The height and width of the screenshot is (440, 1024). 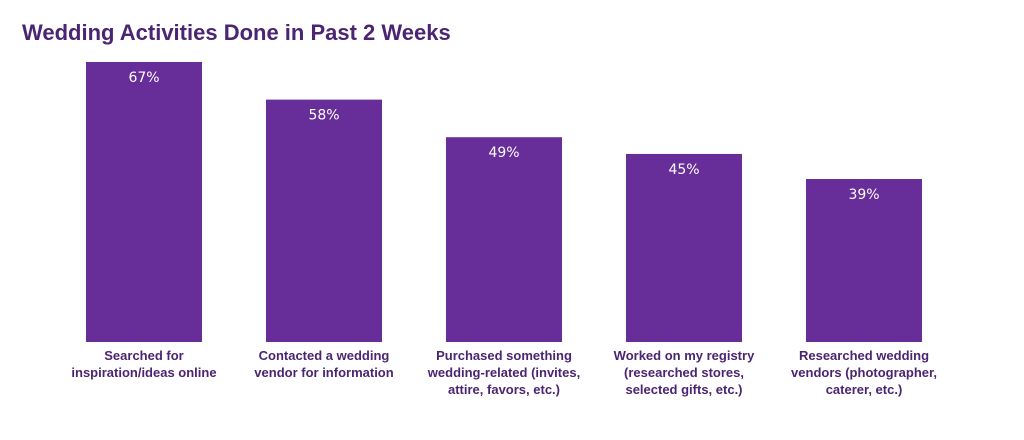 What do you see at coordinates (863, 195) in the screenshot?
I see `bar-value-label-5: 39%` at bounding box center [863, 195].